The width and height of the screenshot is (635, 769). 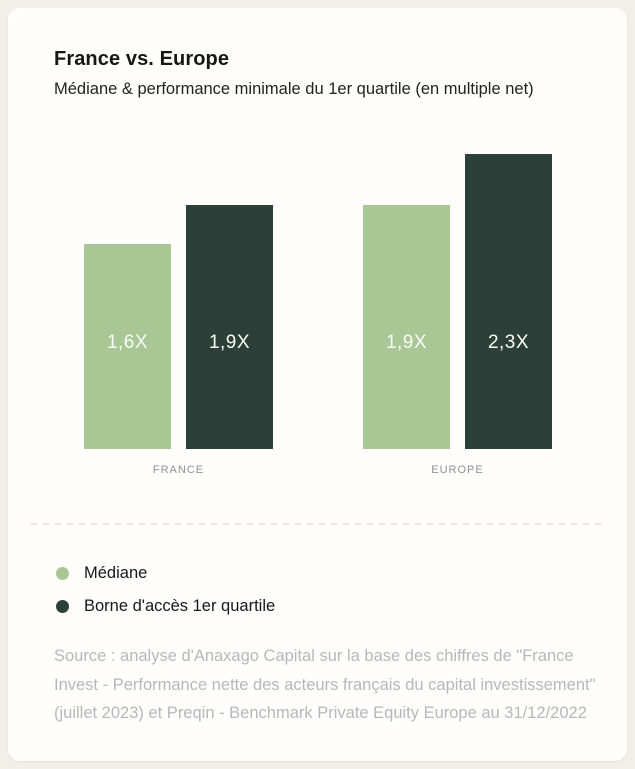 I want to click on legend-dot-quartile-icon, so click(x=62, y=606).